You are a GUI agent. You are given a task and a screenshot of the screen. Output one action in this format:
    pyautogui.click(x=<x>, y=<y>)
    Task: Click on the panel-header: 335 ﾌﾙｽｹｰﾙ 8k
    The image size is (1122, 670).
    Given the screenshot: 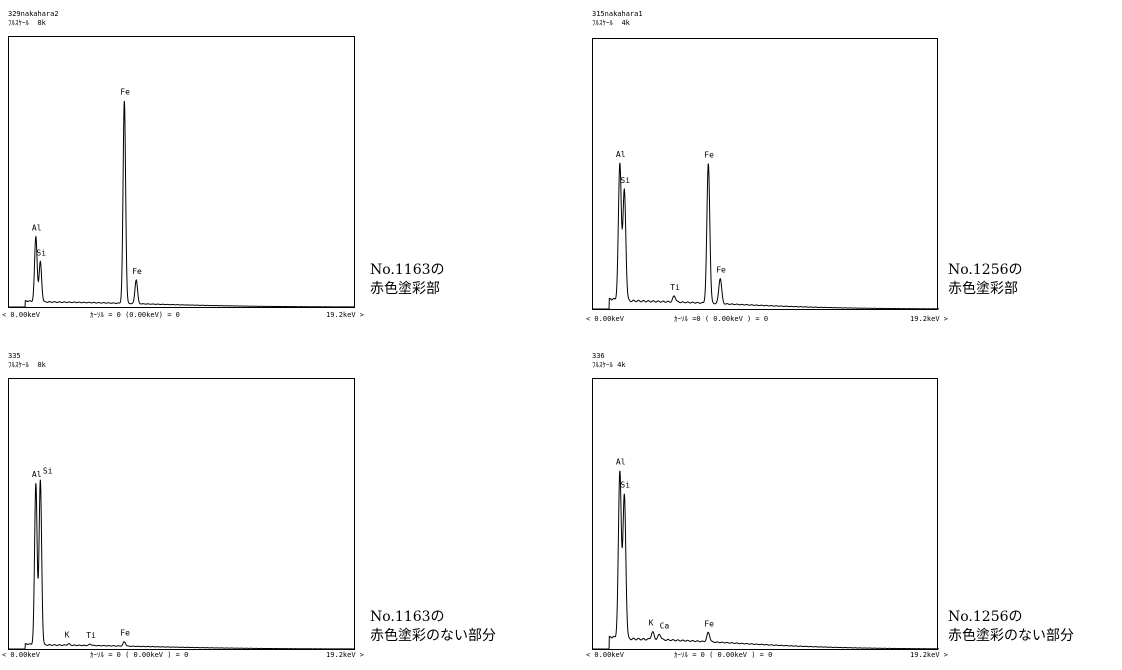 What is the action you would take?
    pyautogui.click(x=27, y=361)
    